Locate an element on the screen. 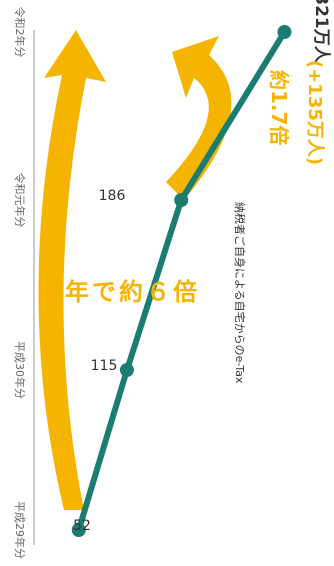 The image size is (334, 566). series-label: 納税者ご自身による自宅からのe-Tax is located at coordinates (240, 293).